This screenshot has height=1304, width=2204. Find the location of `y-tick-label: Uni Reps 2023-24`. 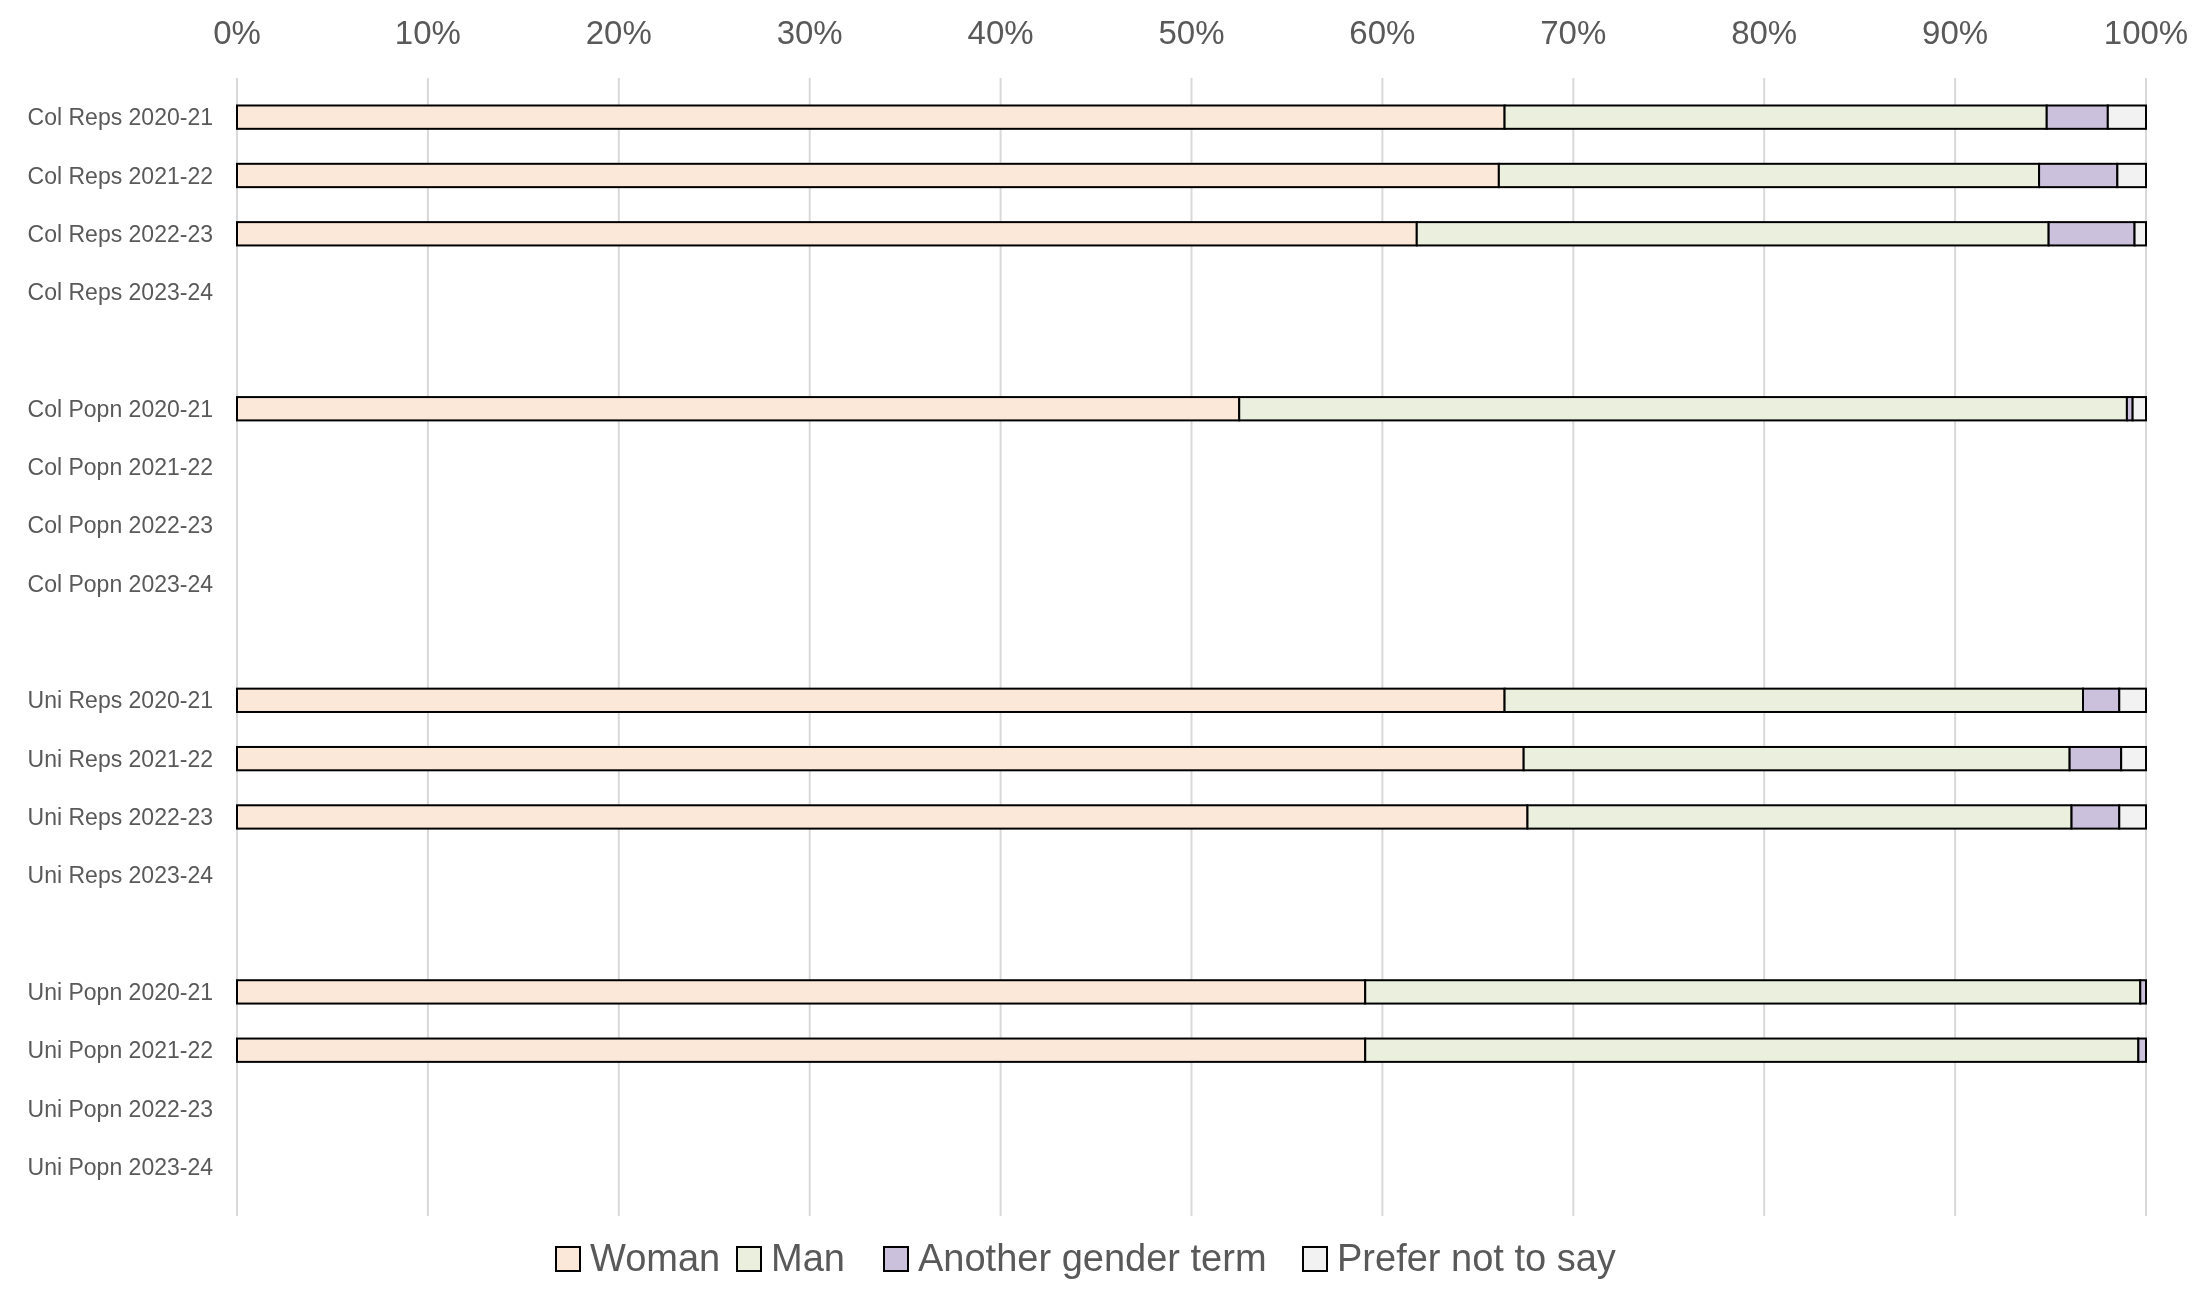

y-tick-label: Uni Reps 2023-24 is located at coordinates (120, 875).